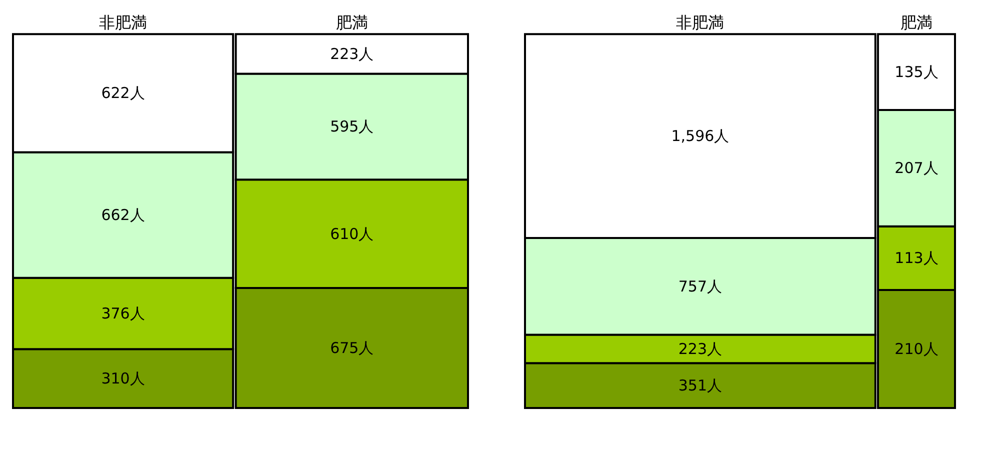  I want to click on data-label: 675人, so click(352, 348).